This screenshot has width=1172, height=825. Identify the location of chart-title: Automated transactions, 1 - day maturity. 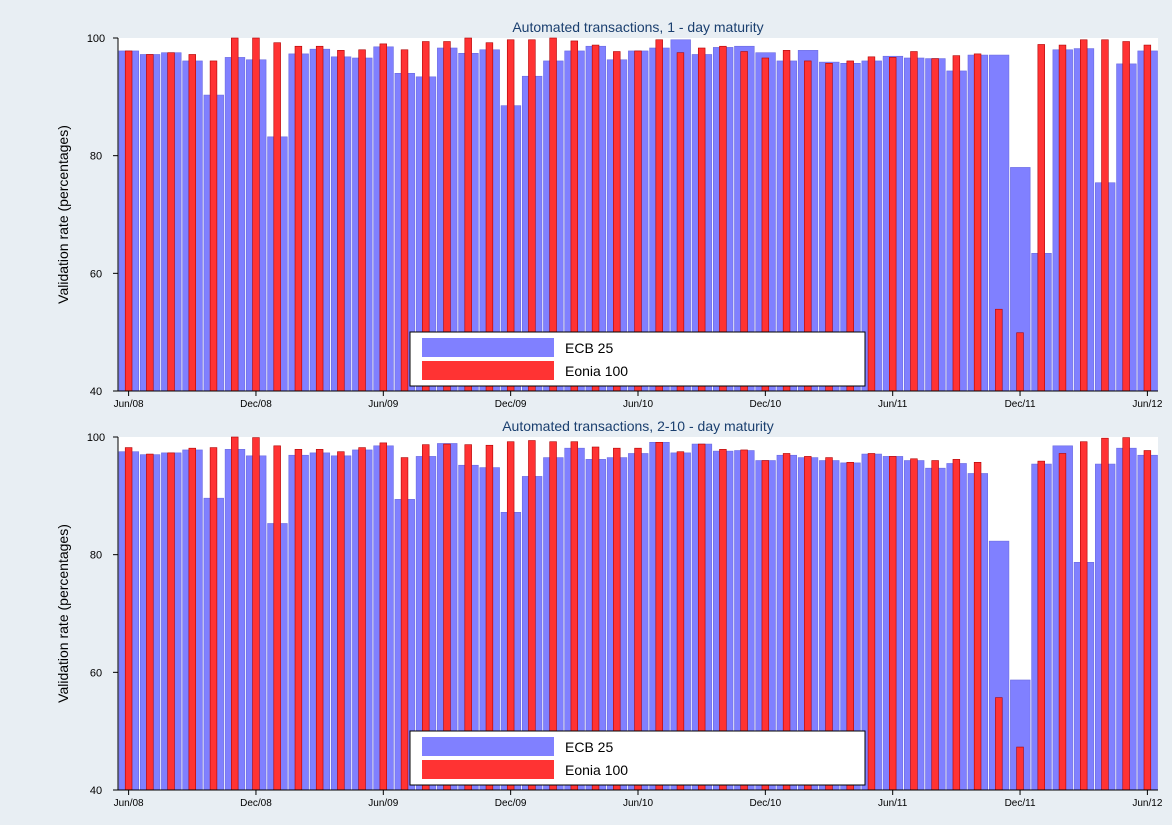
(637, 27).